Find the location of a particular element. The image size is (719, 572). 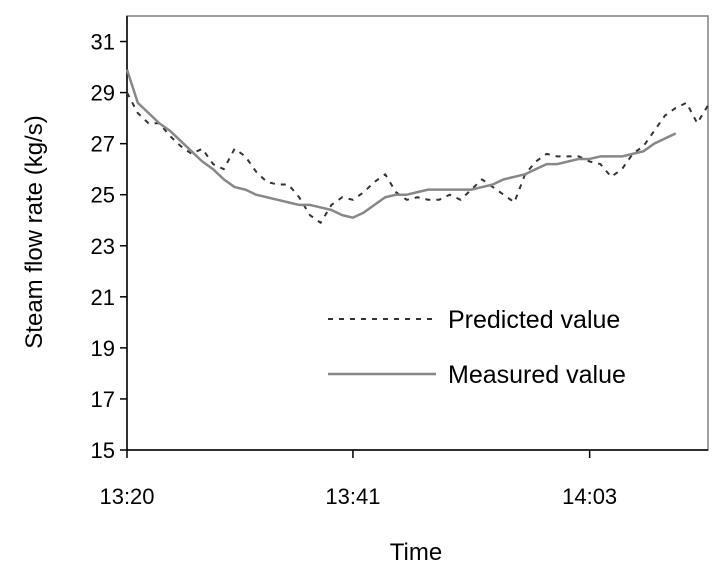

y-tick-label: 15 is located at coordinates (103, 450).